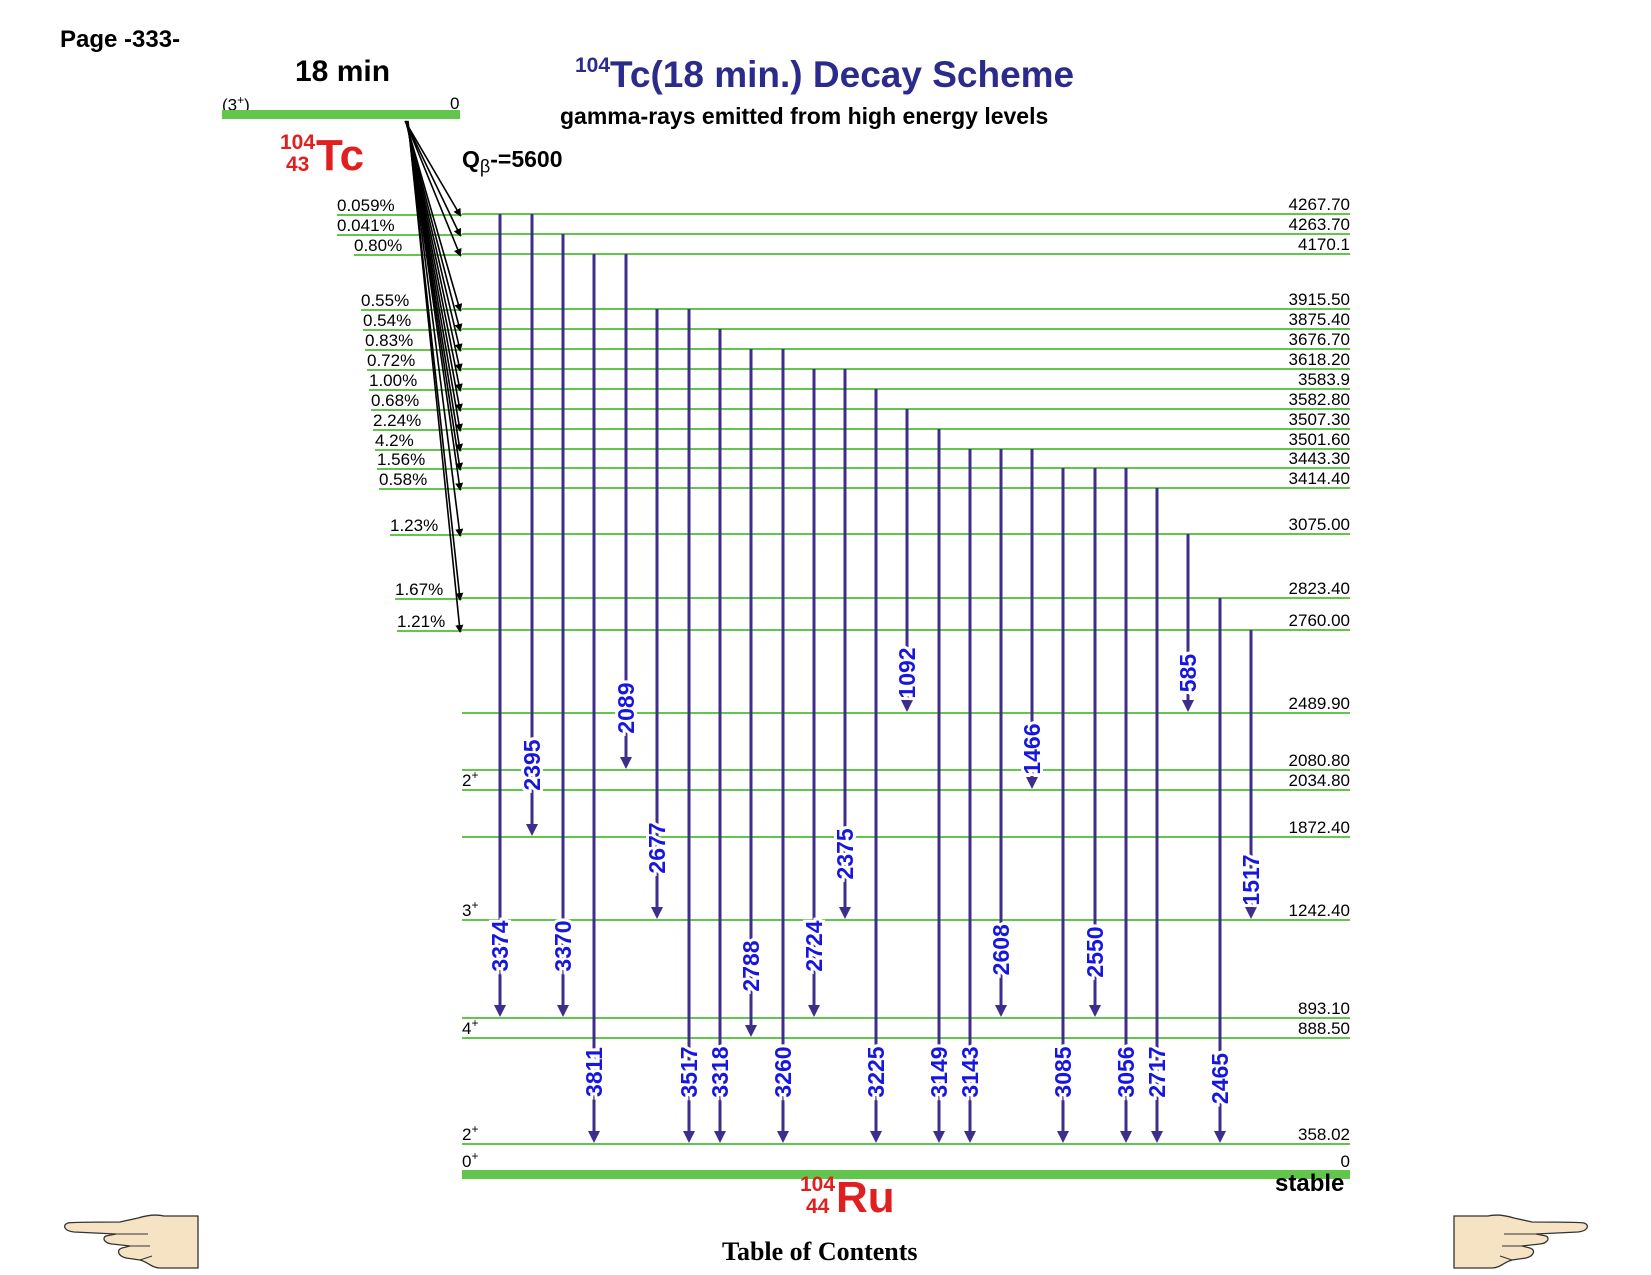 The height and width of the screenshot is (1275, 1651). I want to click on gamma-energy-label: 2550, so click(1095, 951).